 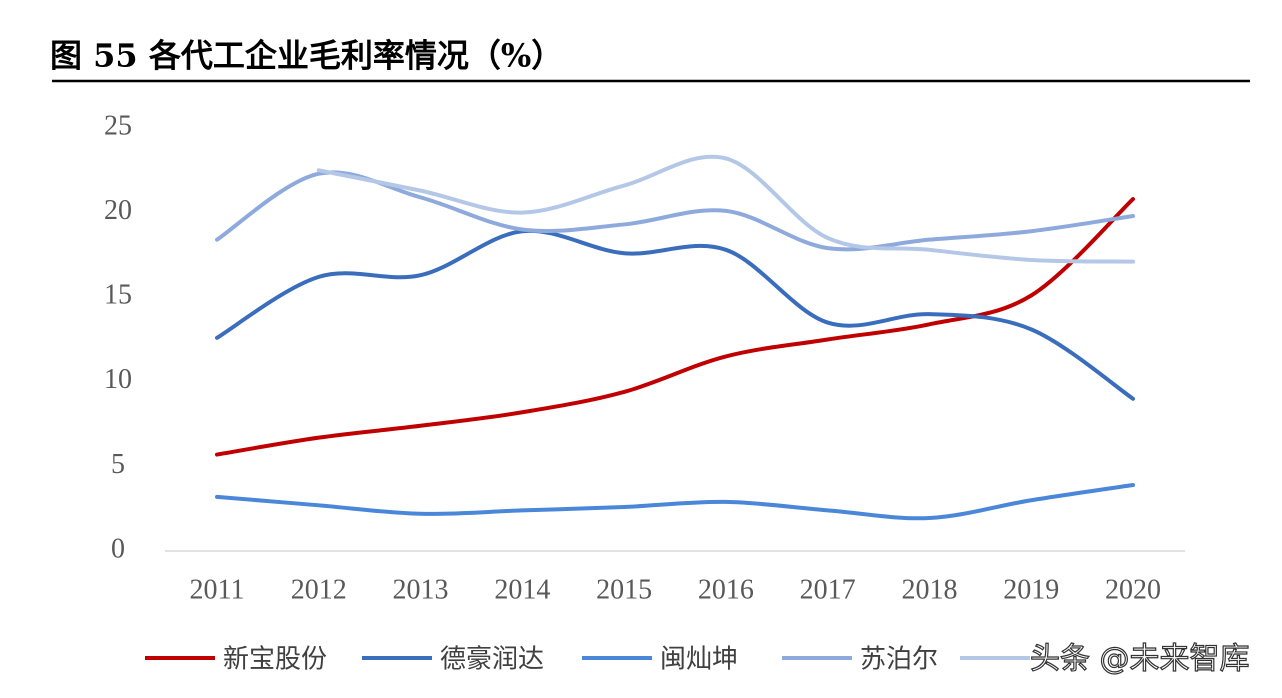 What do you see at coordinates (118, 464) in the screenshot?
I see `y-tick-label: 5` at bounding box center [118, 464].